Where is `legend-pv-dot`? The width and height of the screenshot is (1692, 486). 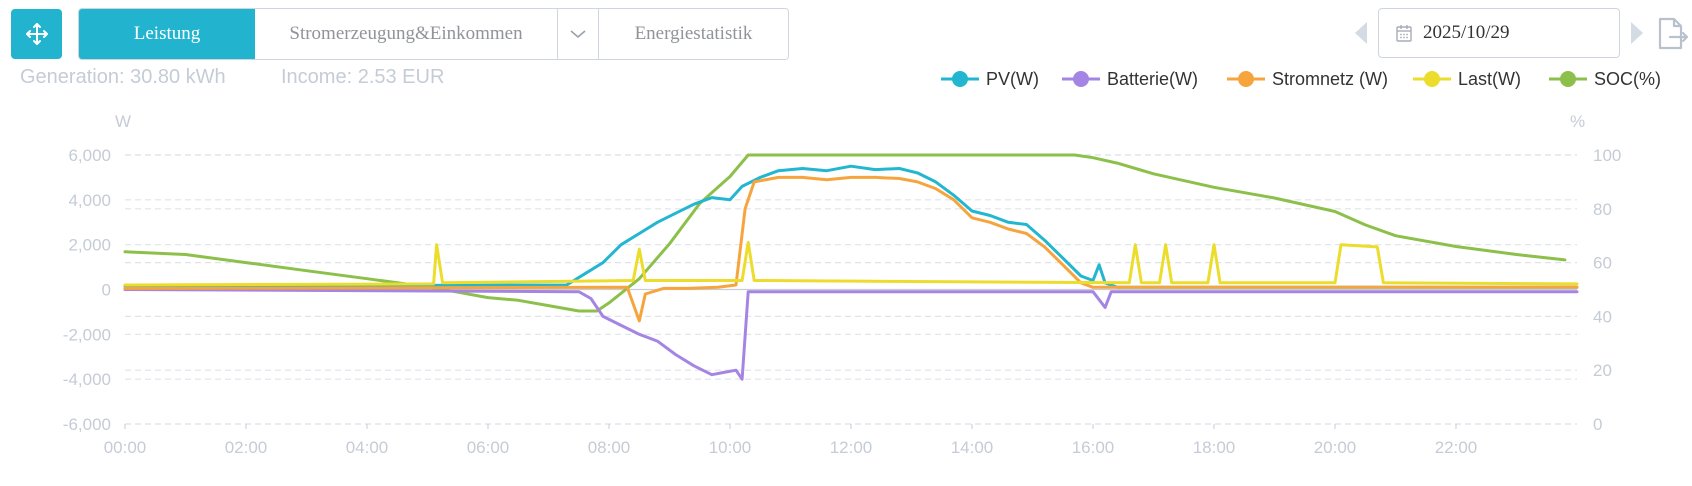 legend-pv-dot is located at coordinates (960, 79).